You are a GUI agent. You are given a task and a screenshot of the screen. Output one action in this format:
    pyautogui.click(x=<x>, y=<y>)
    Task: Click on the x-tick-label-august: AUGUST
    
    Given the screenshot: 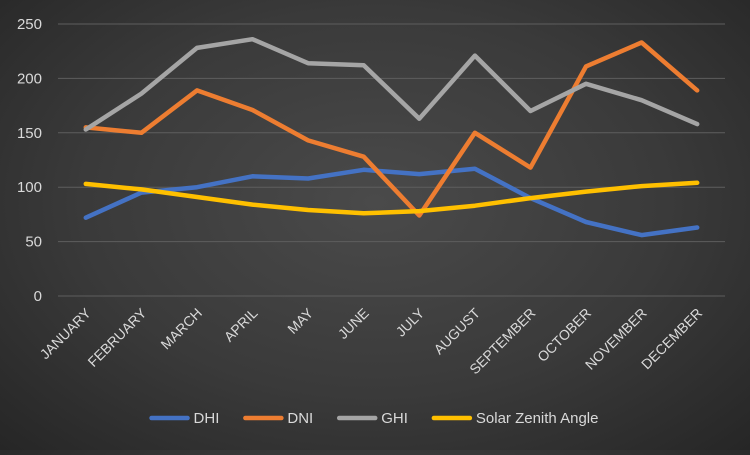 What is the action you would take?
    pyautogui.click(x=456, y=330)
    